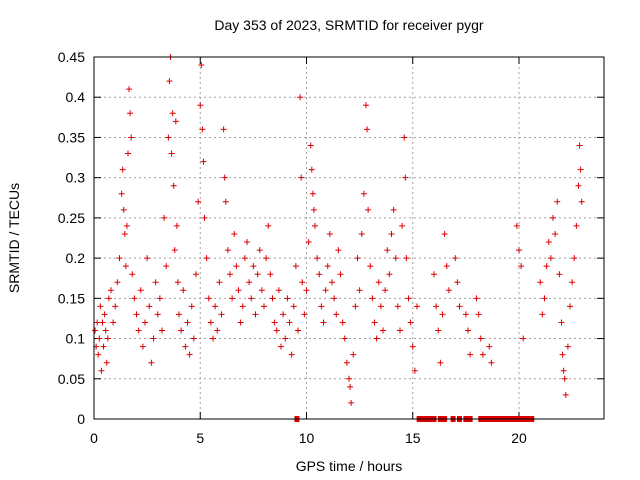 This screenshot has width=640, height=480. What do you see at coordinates (71, 137) in the screenshot?
I see `y-tick-label: 0.35` at bounding box center [71, 137].